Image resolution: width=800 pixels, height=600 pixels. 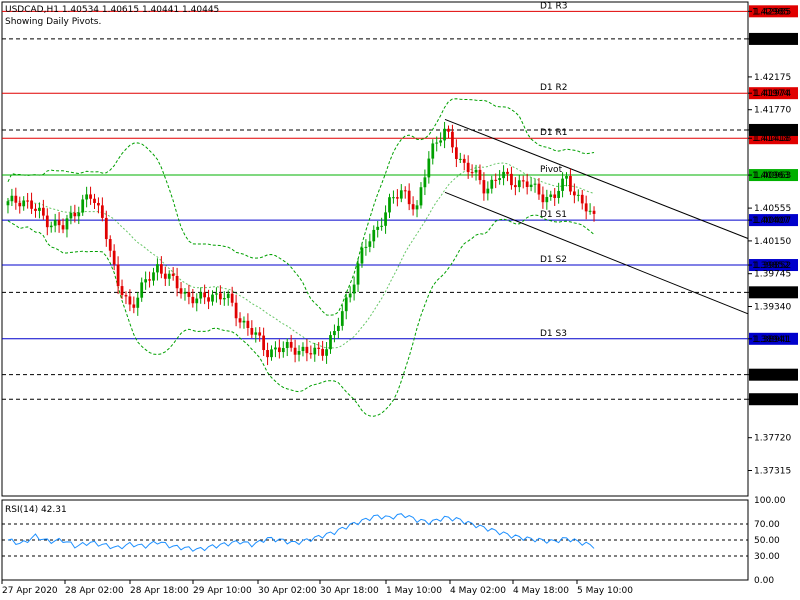 I want to click on price-tick-label: 1.41974, so click(x=772, y=94).